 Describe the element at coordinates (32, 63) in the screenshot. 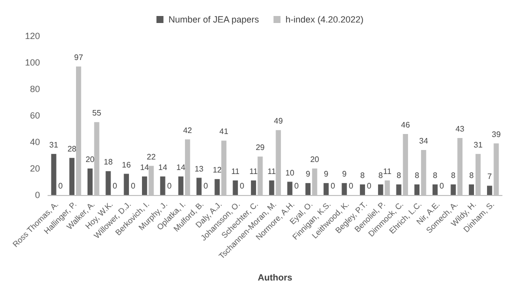

I see `y-tick-label: 100` at that location.